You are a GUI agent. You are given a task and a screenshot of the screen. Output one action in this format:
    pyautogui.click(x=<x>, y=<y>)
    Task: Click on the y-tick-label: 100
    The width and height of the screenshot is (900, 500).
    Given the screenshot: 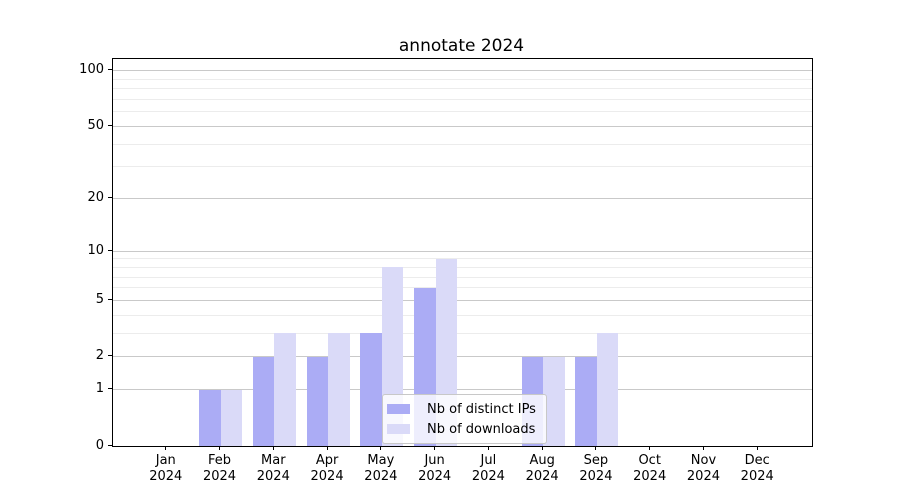 What is the action you would take?
    pyautogui.click(x=91, y=70)
    